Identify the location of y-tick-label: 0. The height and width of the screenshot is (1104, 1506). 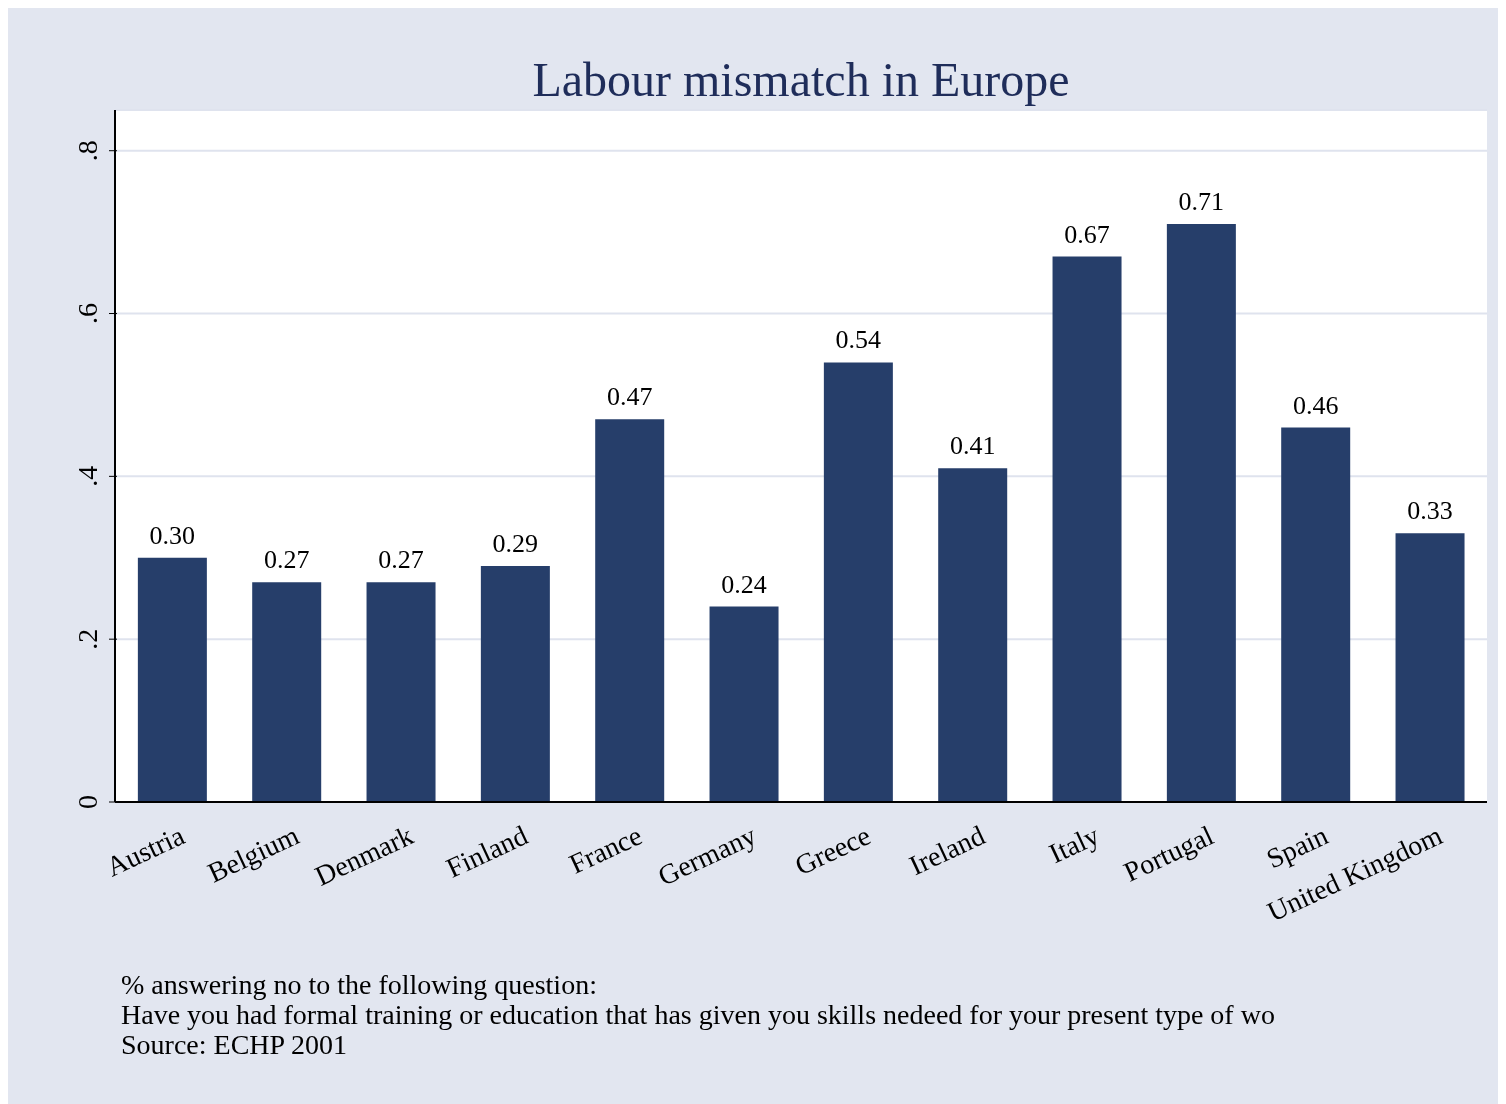
(87, 802).